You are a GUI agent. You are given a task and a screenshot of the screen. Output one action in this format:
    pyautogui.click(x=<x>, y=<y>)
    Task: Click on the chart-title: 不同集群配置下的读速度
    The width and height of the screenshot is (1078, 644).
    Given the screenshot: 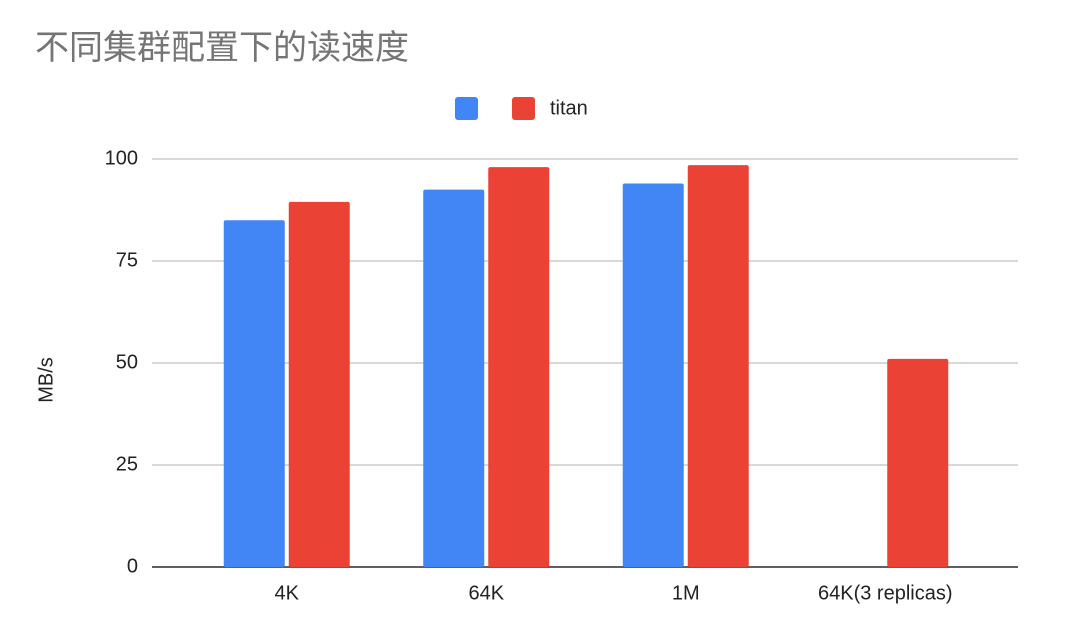 What is the action you would take?
    pyautogui.click(x=222, y=48)
    